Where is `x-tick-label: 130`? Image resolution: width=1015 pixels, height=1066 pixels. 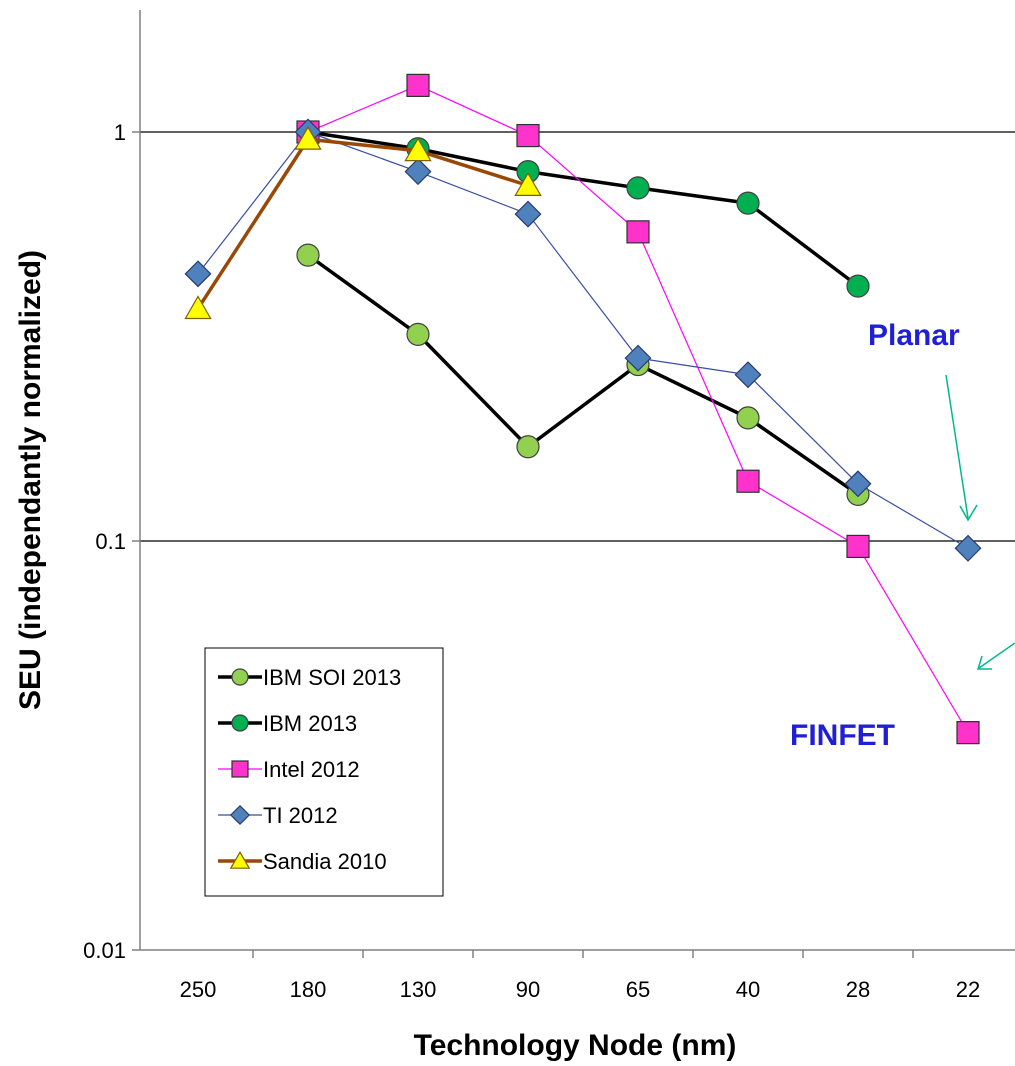
x-tick-label: 130 is located at coordinates (418, 989).